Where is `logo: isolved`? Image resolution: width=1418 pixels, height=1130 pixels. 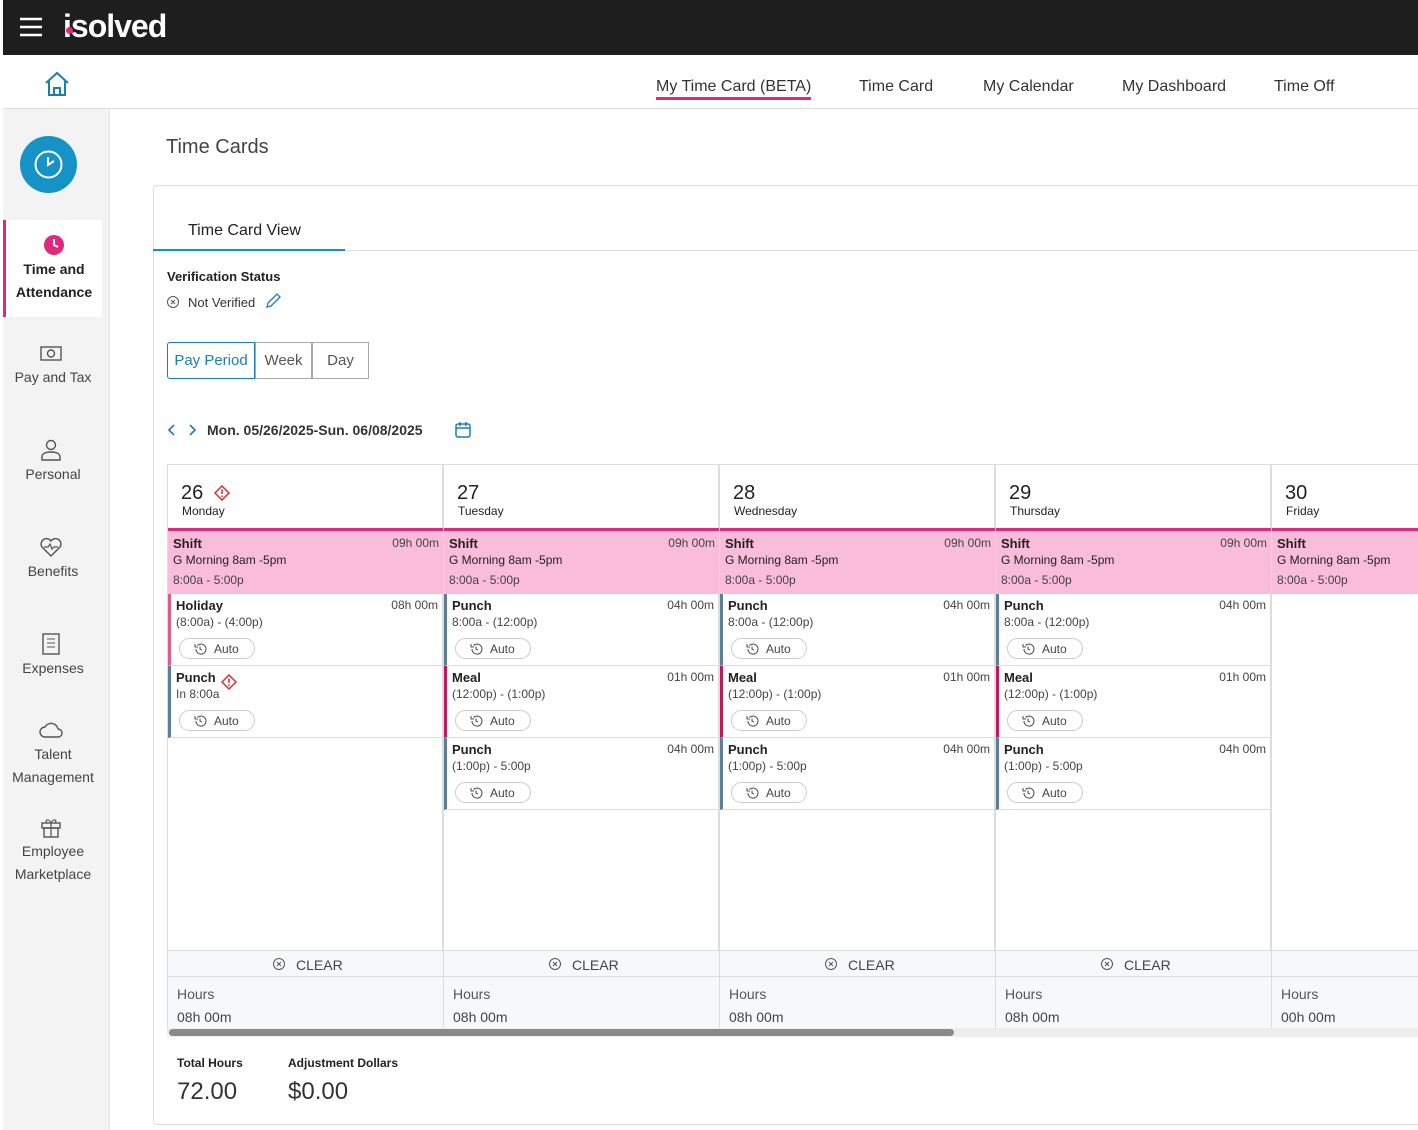
logo: isolved is located at coordinates (115, 26).